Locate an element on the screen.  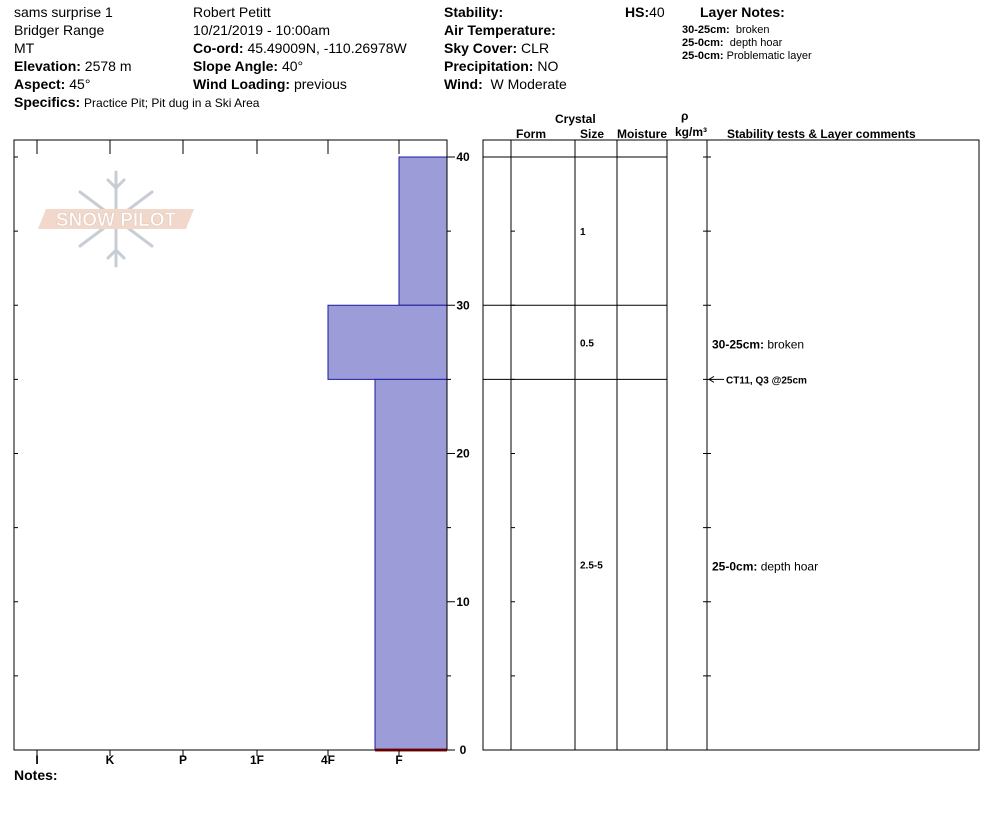
hardness-tick-label: 4F is located at coordinates (328, 760).